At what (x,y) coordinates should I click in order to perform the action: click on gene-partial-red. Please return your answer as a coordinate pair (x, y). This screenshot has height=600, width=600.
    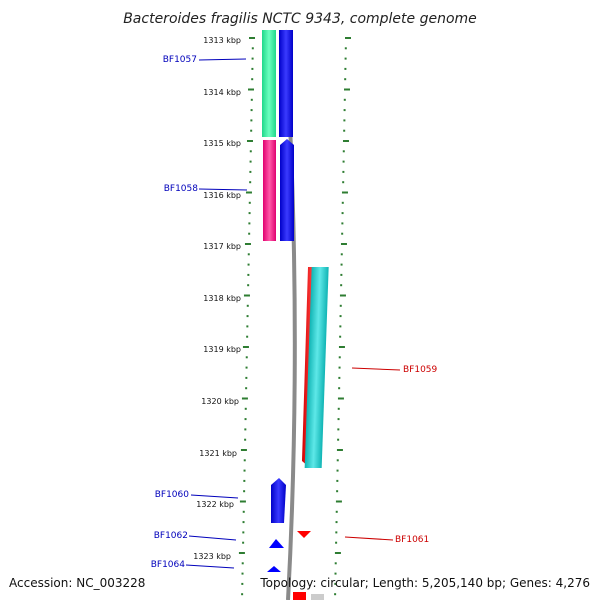
    Looking at the image, I should click on (299, 596).